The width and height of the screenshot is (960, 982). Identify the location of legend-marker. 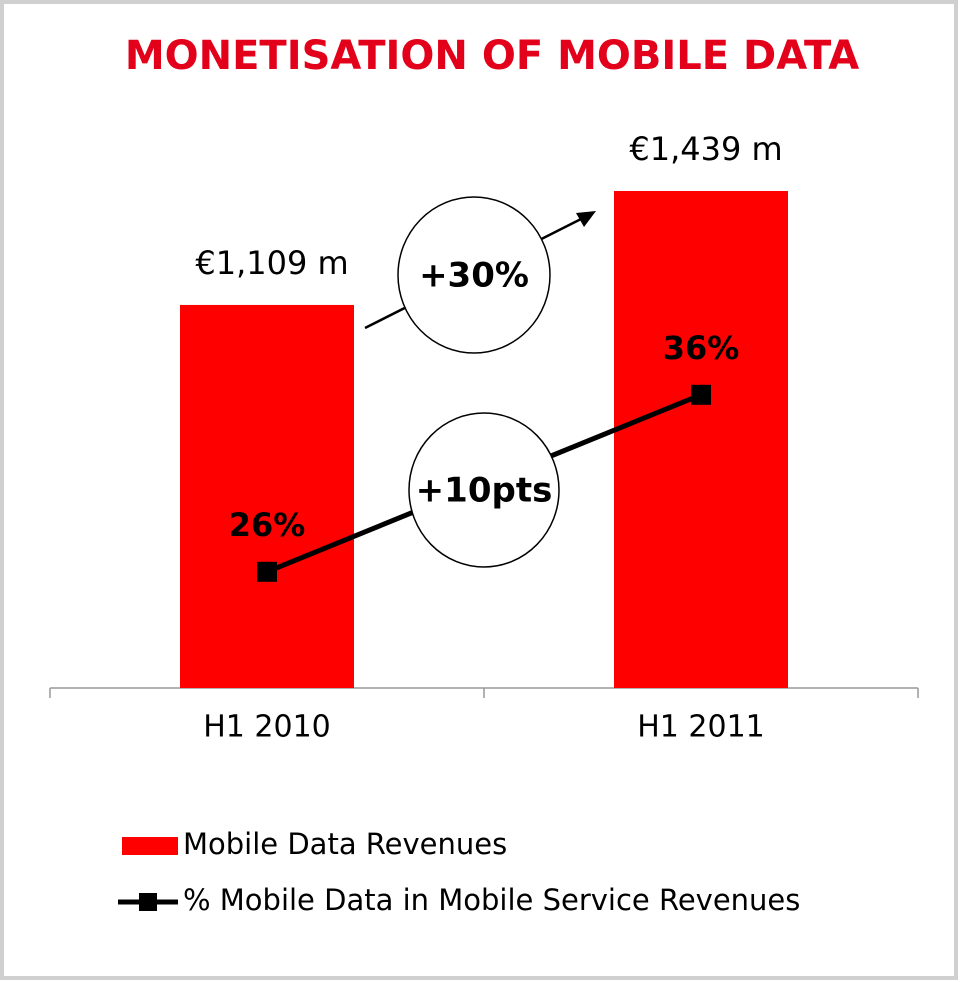
(148, 902).